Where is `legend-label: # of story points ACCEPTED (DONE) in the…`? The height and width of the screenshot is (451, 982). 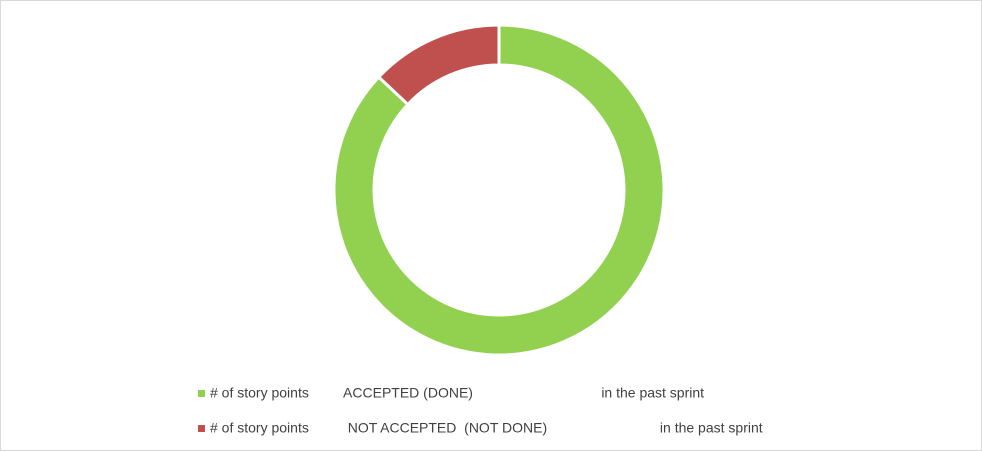 legend-label: # of story points ACCEPTED (DONE) in the… is located at coordinates (457, 393).